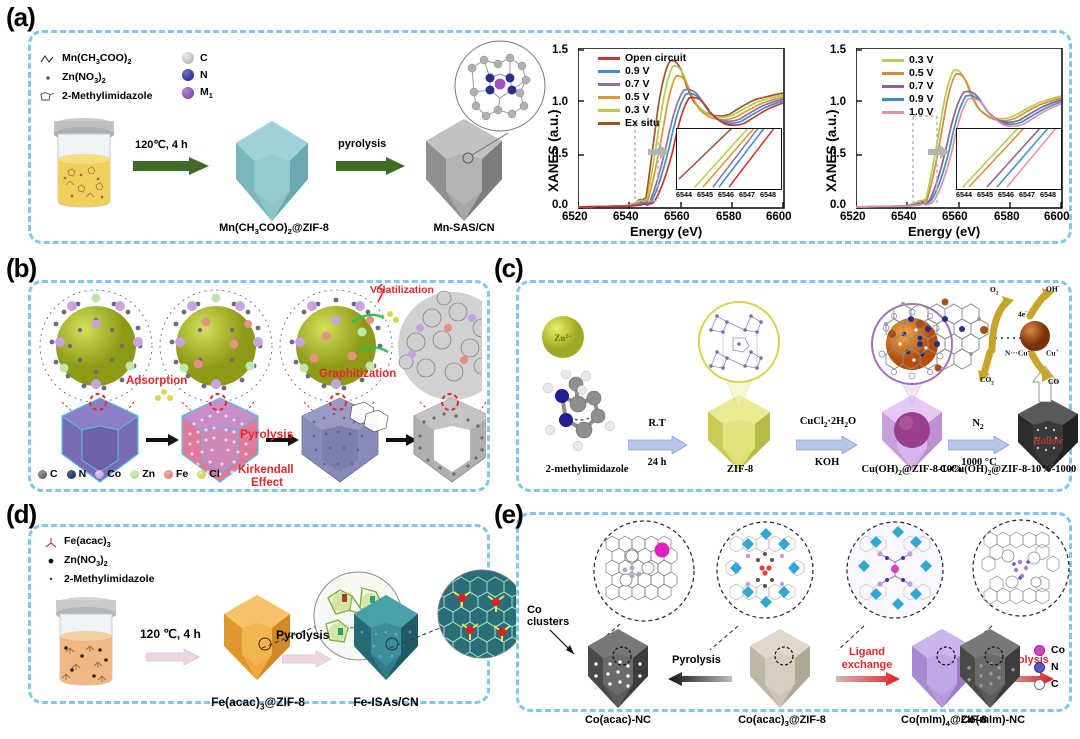 The height and width of the screenshot is (739, 1080). What do you see at coordinates (21, 514) in the screenshot?
I see `panel-d-label: (d)` at bounding box center [21, 514].